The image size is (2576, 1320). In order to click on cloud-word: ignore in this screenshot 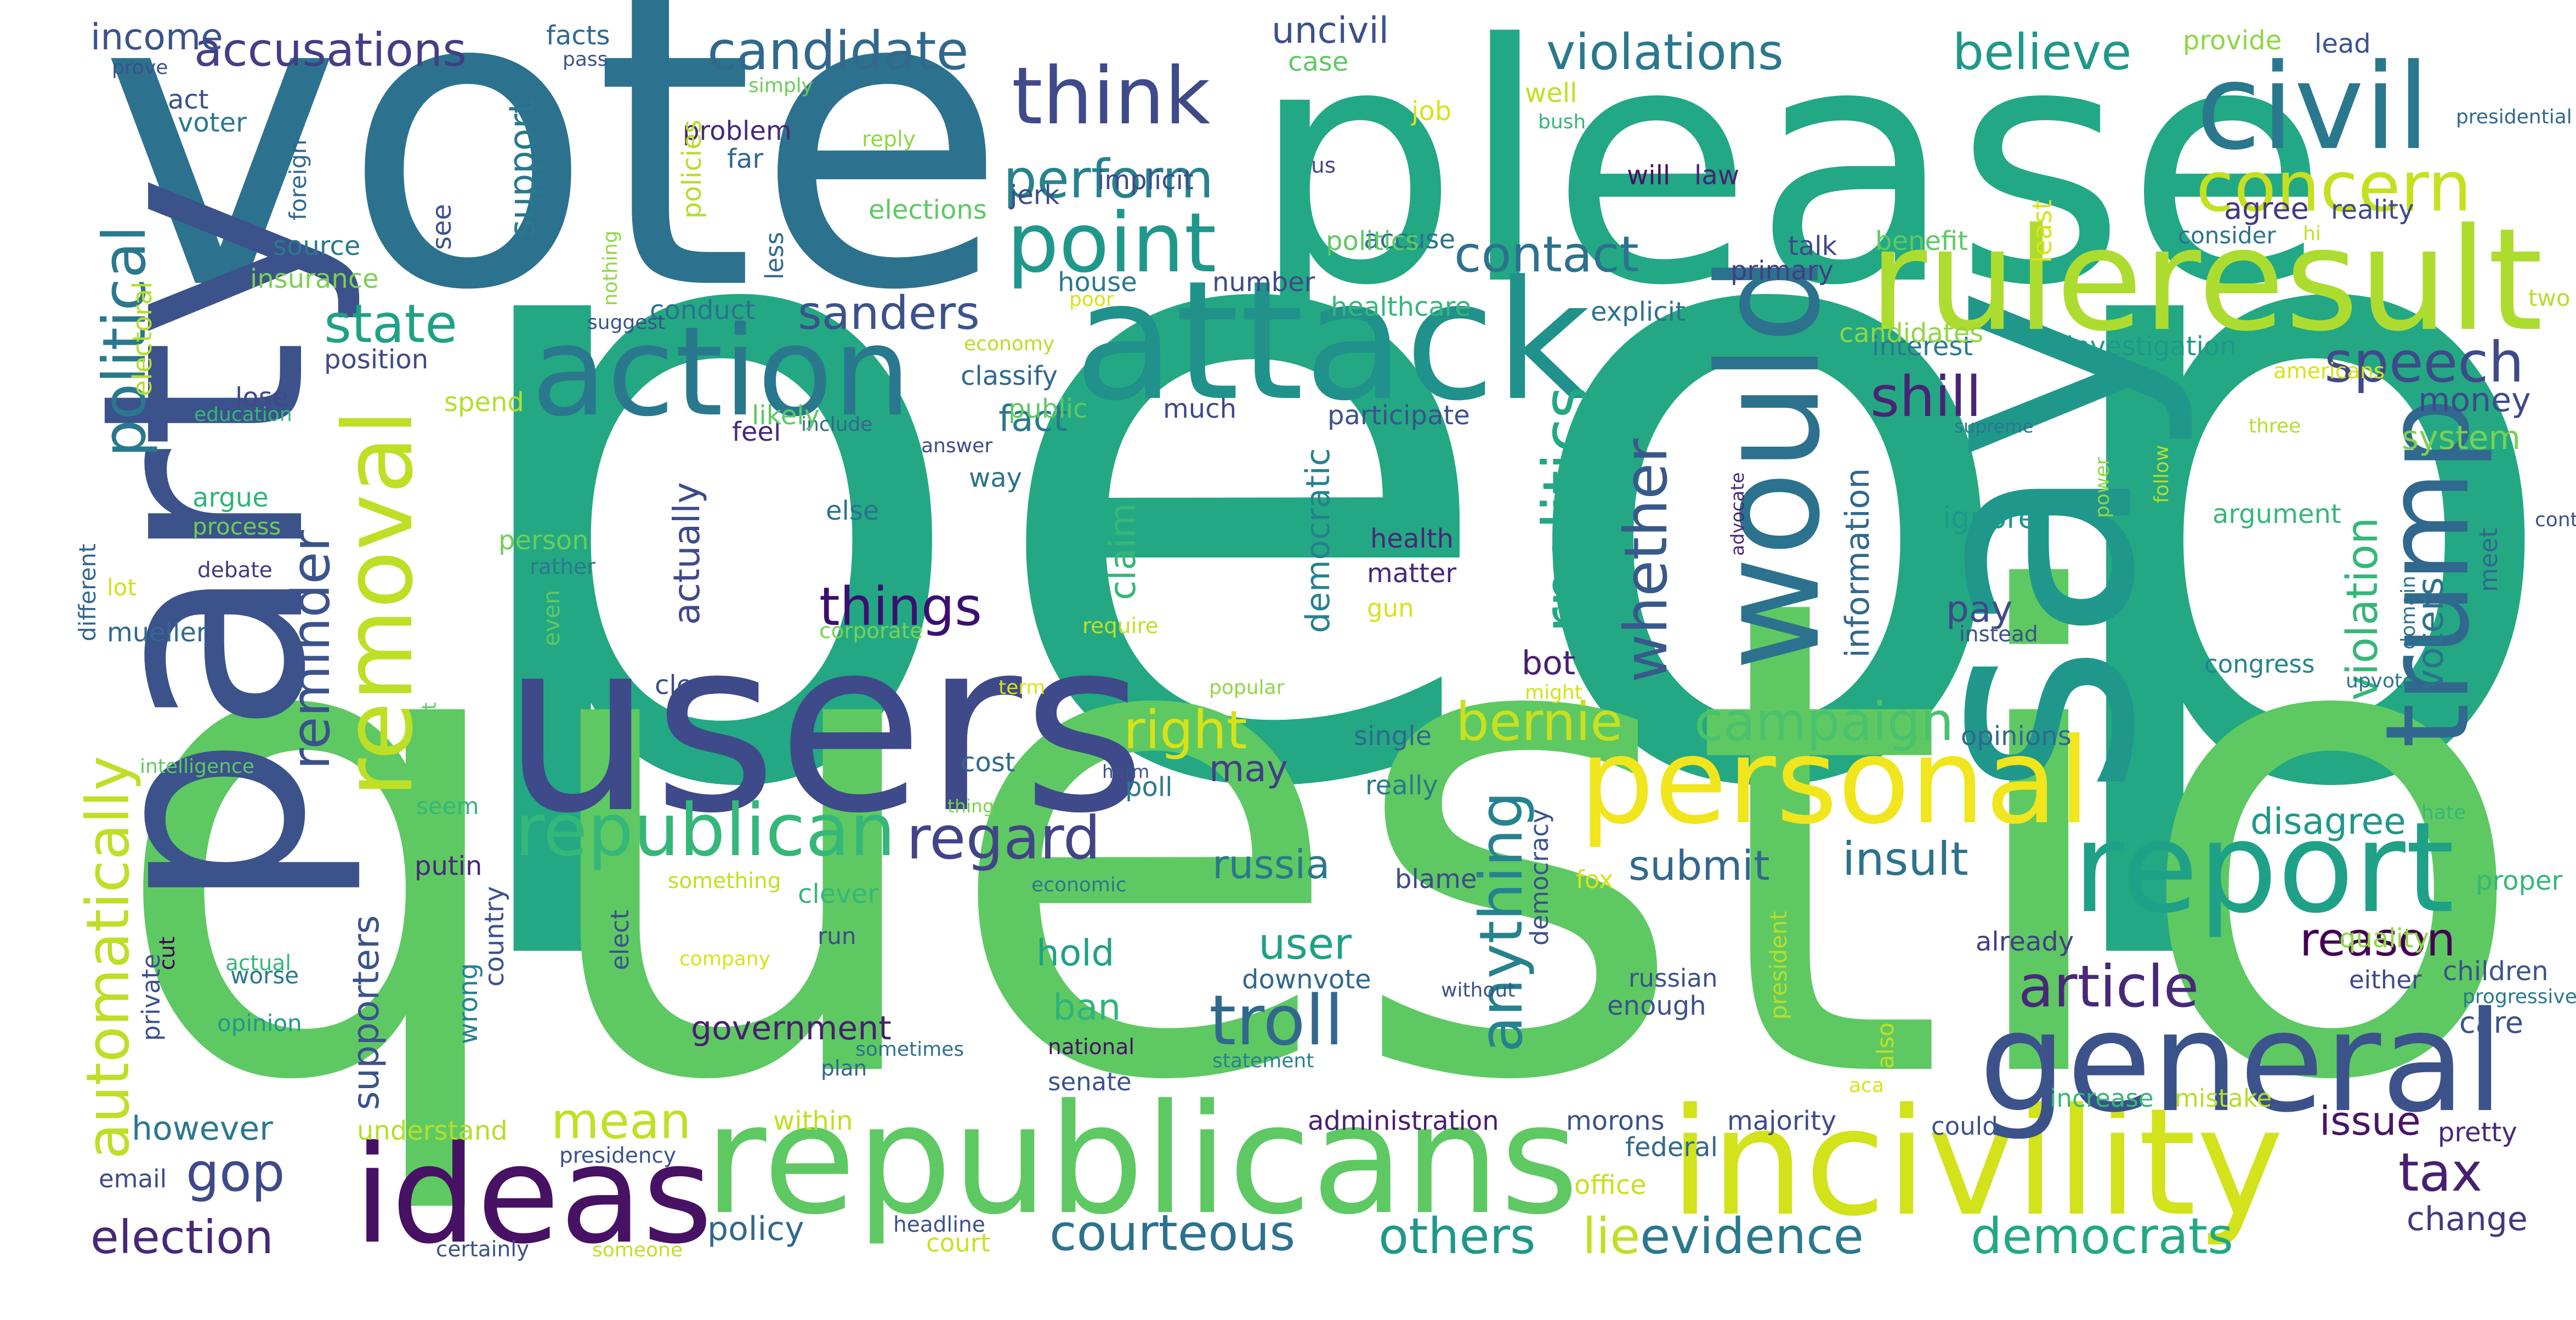, I will do `click(1989, 517)`.